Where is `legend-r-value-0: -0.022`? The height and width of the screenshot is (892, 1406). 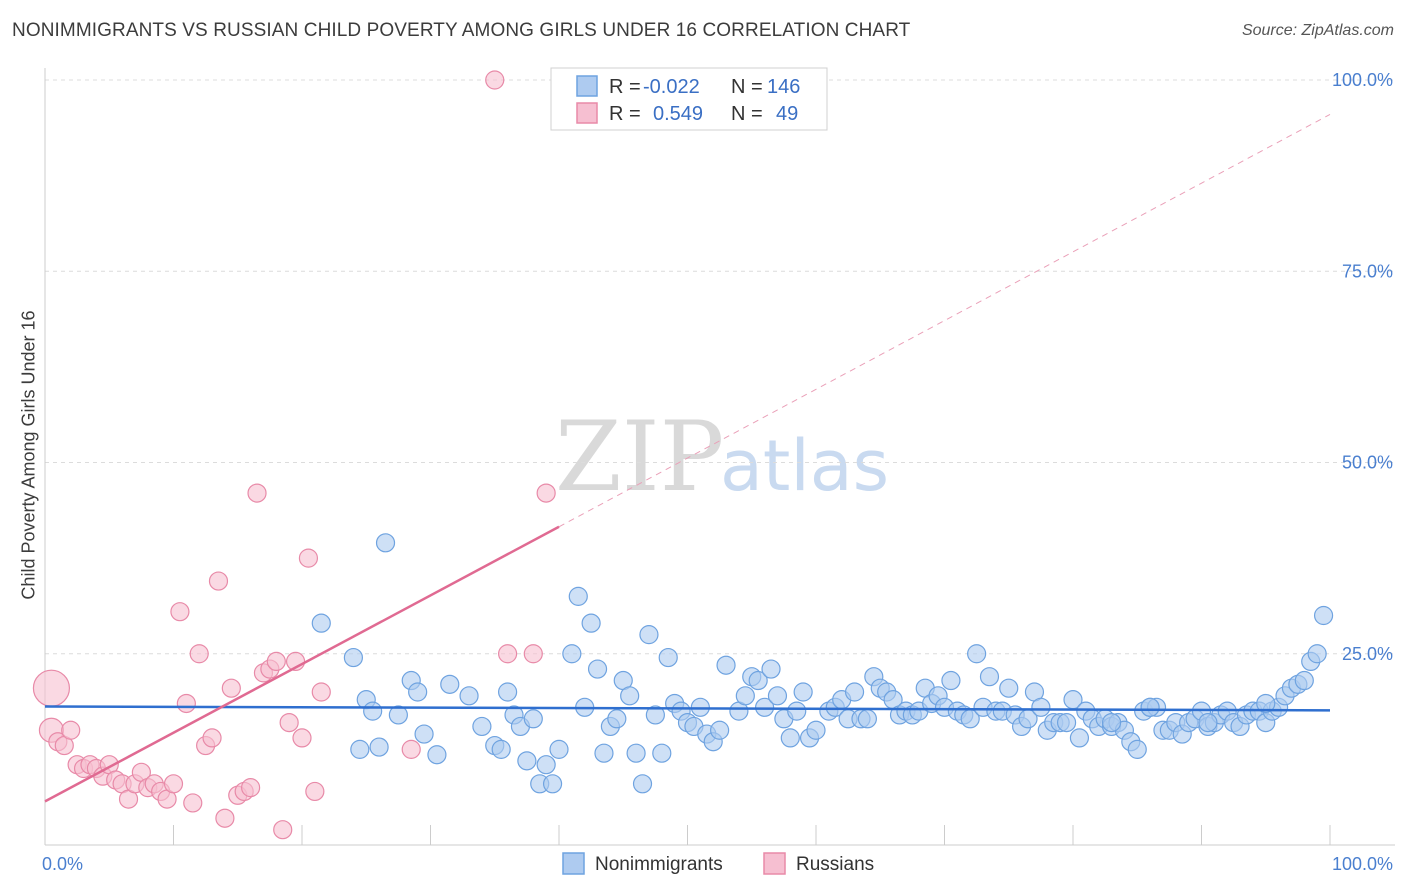
legend-r-value-0: -0.022 is located at coordinates (671, 87).